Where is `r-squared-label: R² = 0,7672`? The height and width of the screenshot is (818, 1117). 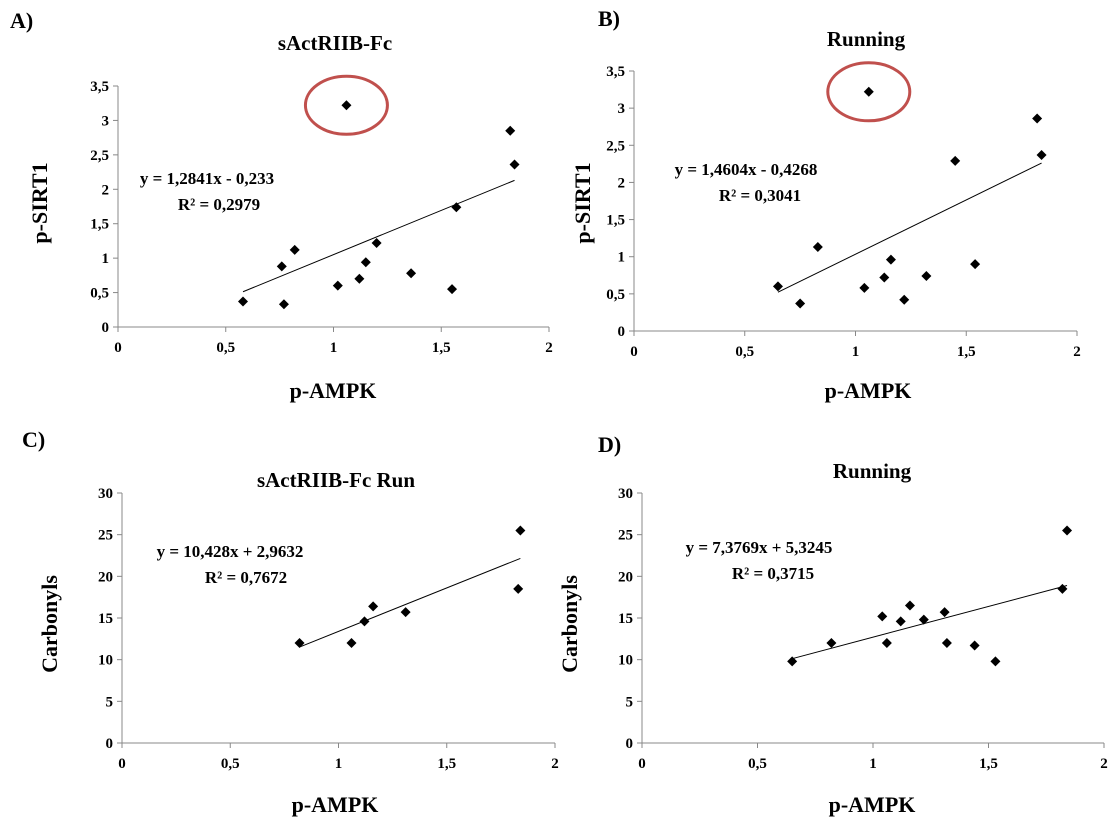
r-squared-label: R² = 0,7672 is located at coordinates (246, 577).